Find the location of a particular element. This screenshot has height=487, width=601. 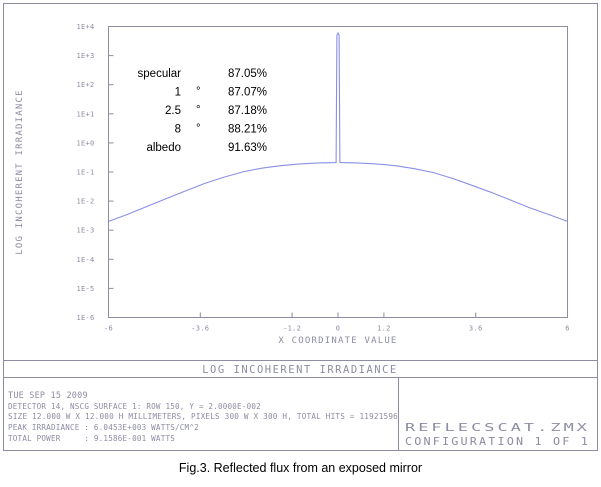

x-tick-label: 3.6 is located at coordinates (476, 329).